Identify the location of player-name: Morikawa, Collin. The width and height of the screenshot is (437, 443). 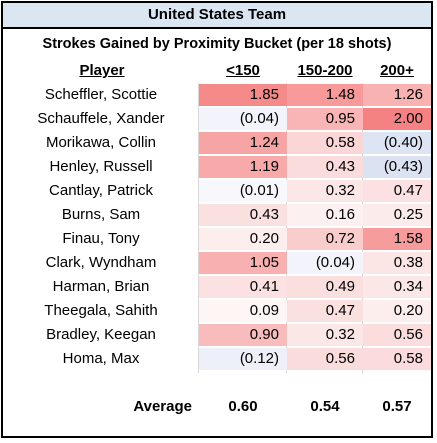
(101, 142).